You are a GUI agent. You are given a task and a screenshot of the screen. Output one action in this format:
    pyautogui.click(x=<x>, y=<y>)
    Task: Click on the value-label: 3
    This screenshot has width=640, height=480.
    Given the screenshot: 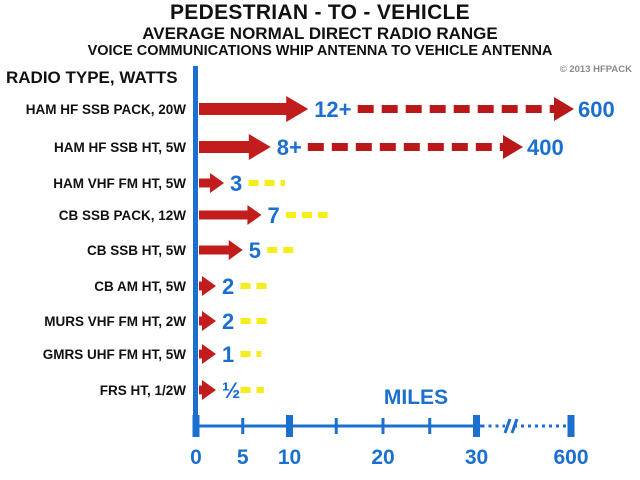 What is the action you would take?
    pyautogui.click(x=236, y=183)
    